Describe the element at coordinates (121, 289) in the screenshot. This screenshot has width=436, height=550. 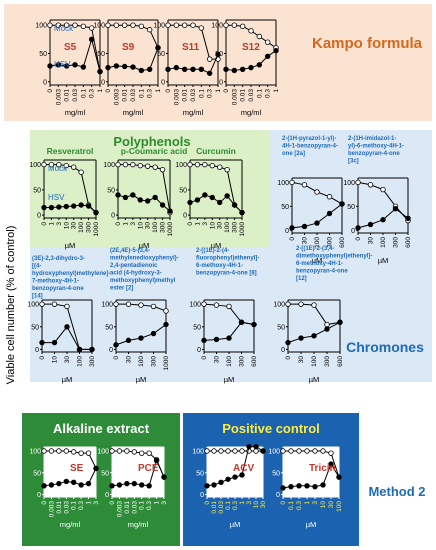
I see `panel-label-line: ester [2]` at that location.